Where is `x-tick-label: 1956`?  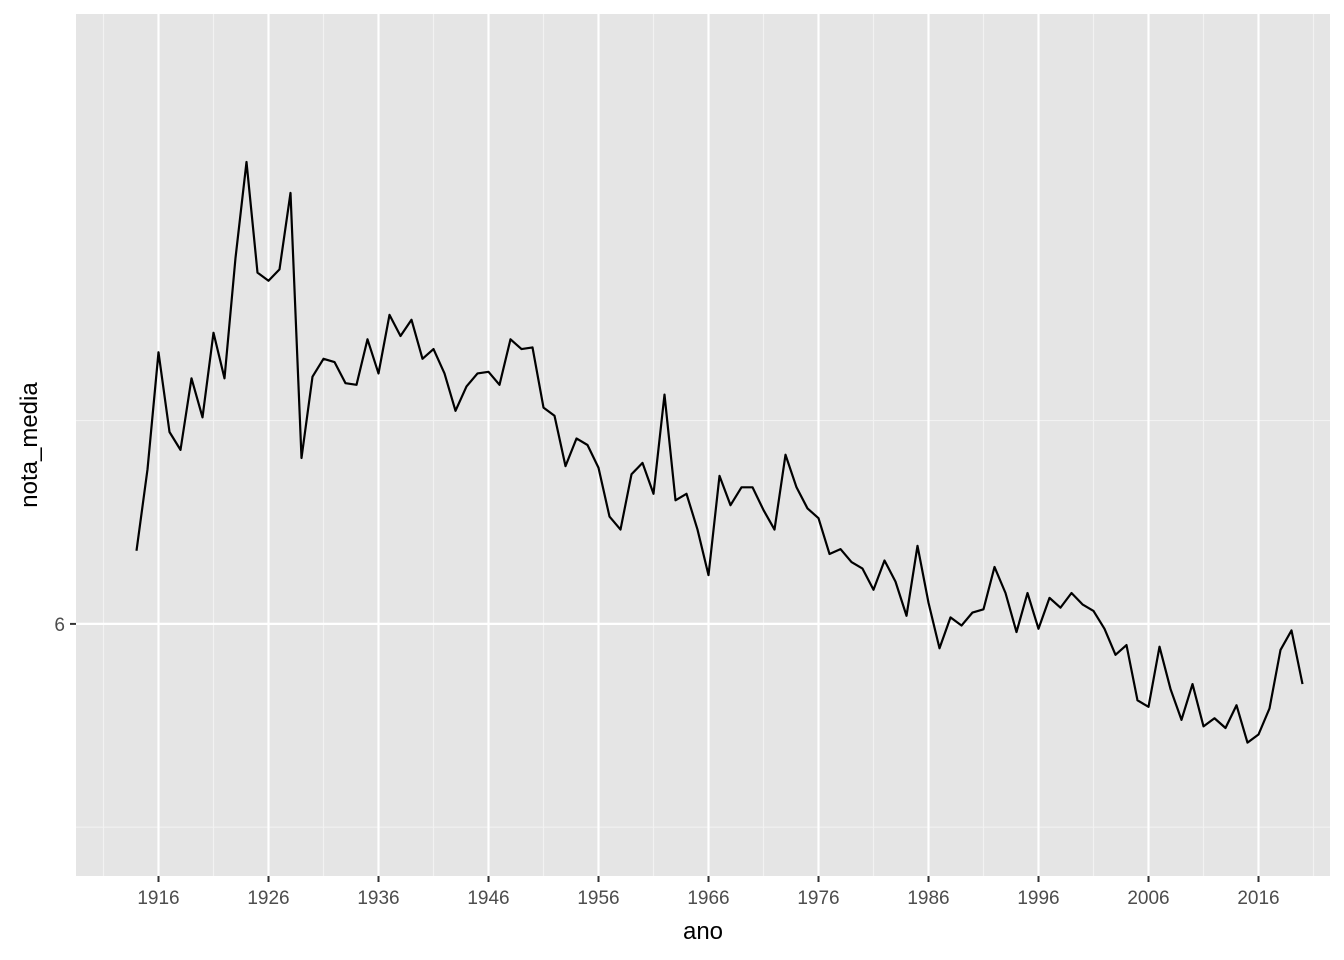 x-tick-label: 1956 is located at coordinates (598, 898).